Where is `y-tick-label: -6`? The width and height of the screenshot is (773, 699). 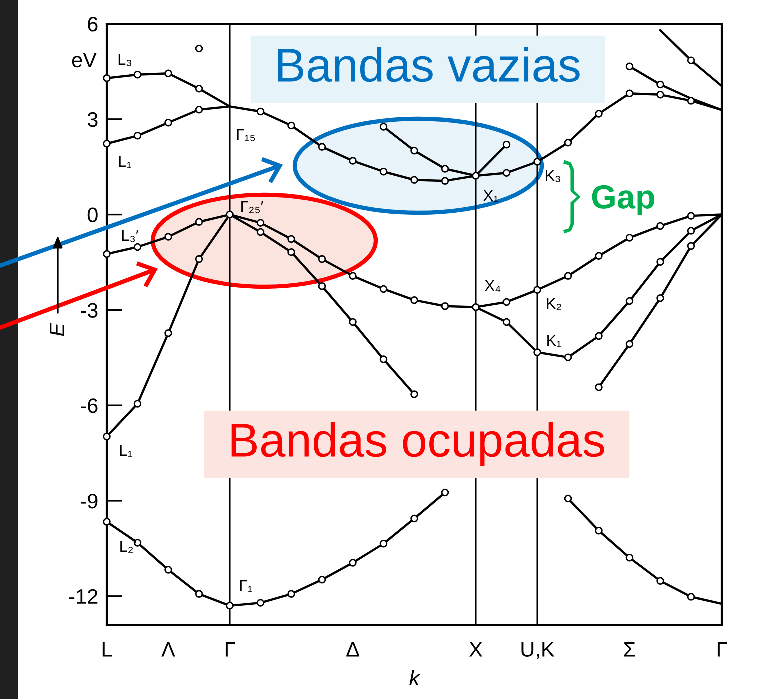 y-tick-label: -6 is located at coordinates (89, 406).